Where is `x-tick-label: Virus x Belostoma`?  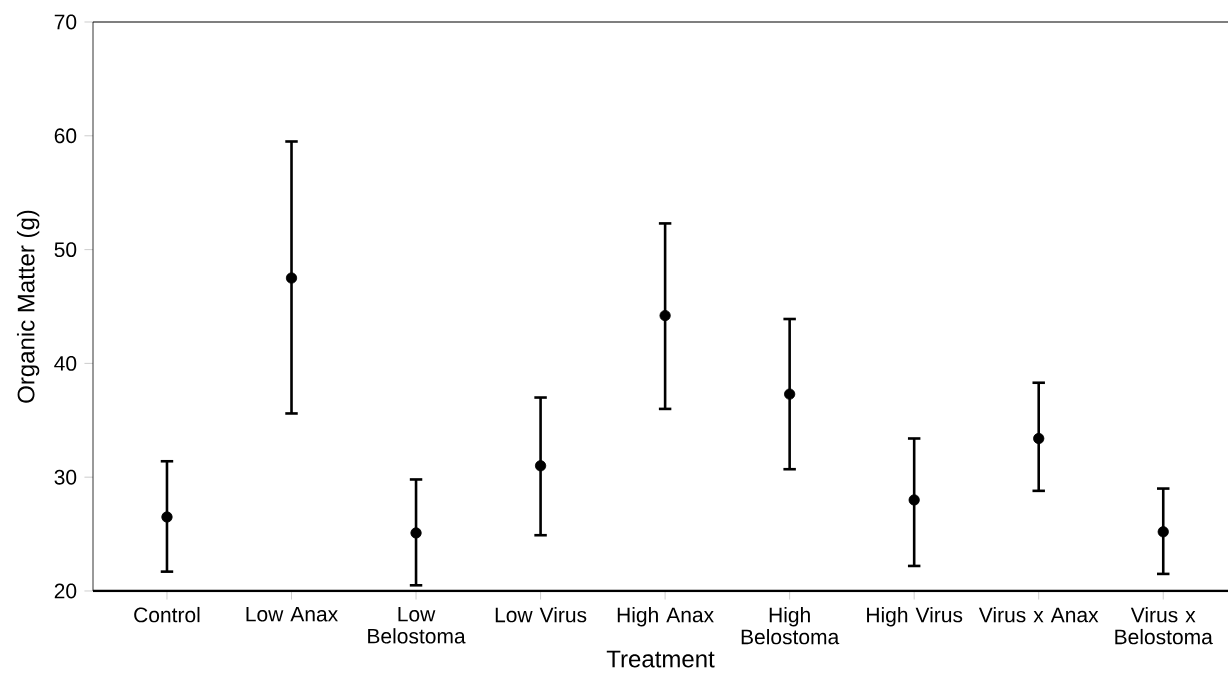 x-tick-label: Virus x Belostoma is located at coordinates (1164, 625).